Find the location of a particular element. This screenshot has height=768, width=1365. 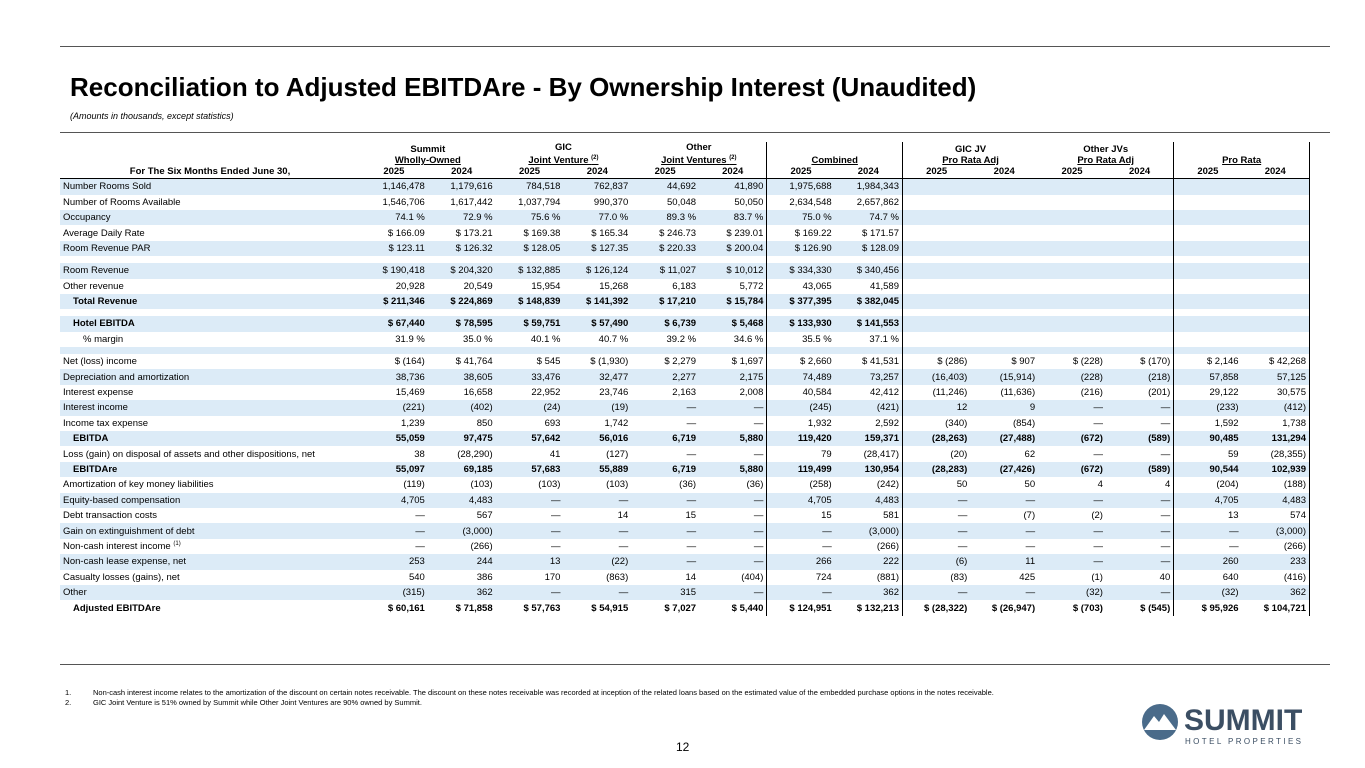

cell: $ 17,210 is located at coordinates (665, 301).